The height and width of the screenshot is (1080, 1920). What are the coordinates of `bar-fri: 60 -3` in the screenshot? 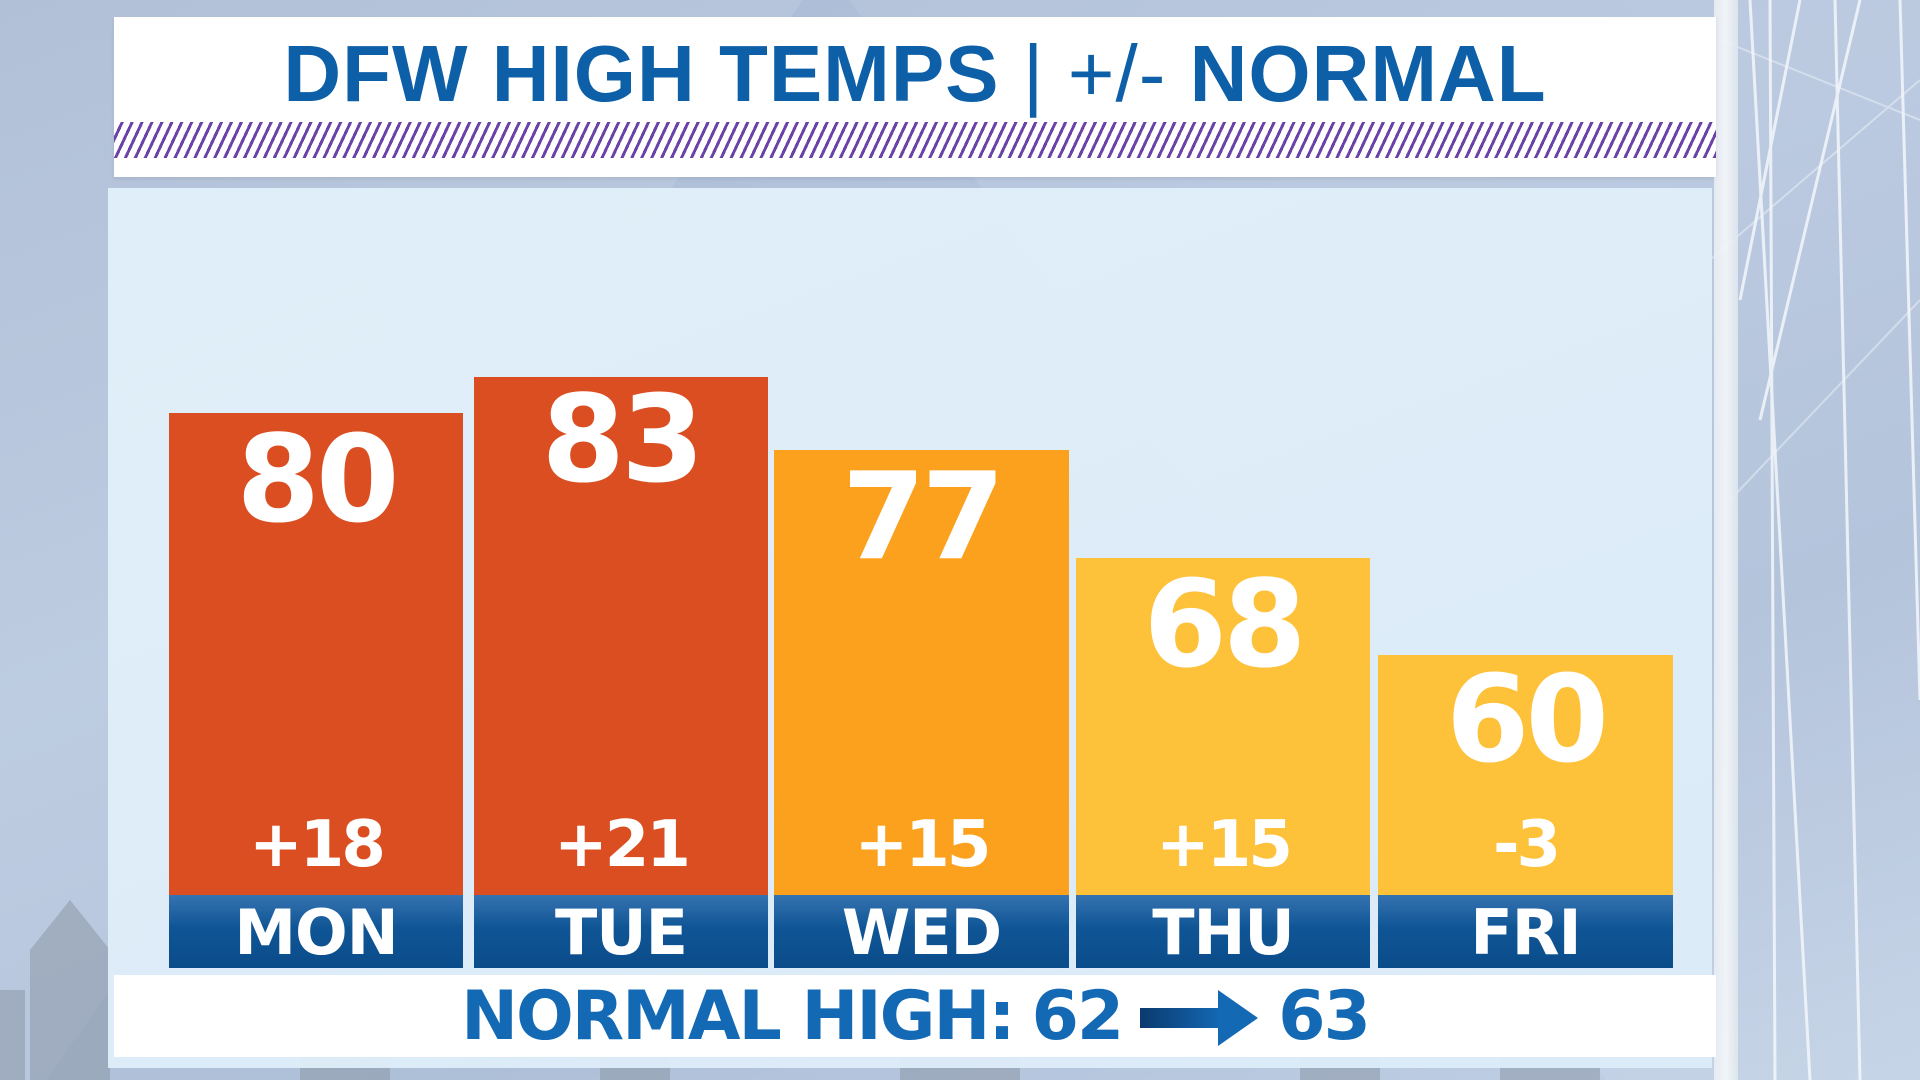 It's located at (1525, 775).